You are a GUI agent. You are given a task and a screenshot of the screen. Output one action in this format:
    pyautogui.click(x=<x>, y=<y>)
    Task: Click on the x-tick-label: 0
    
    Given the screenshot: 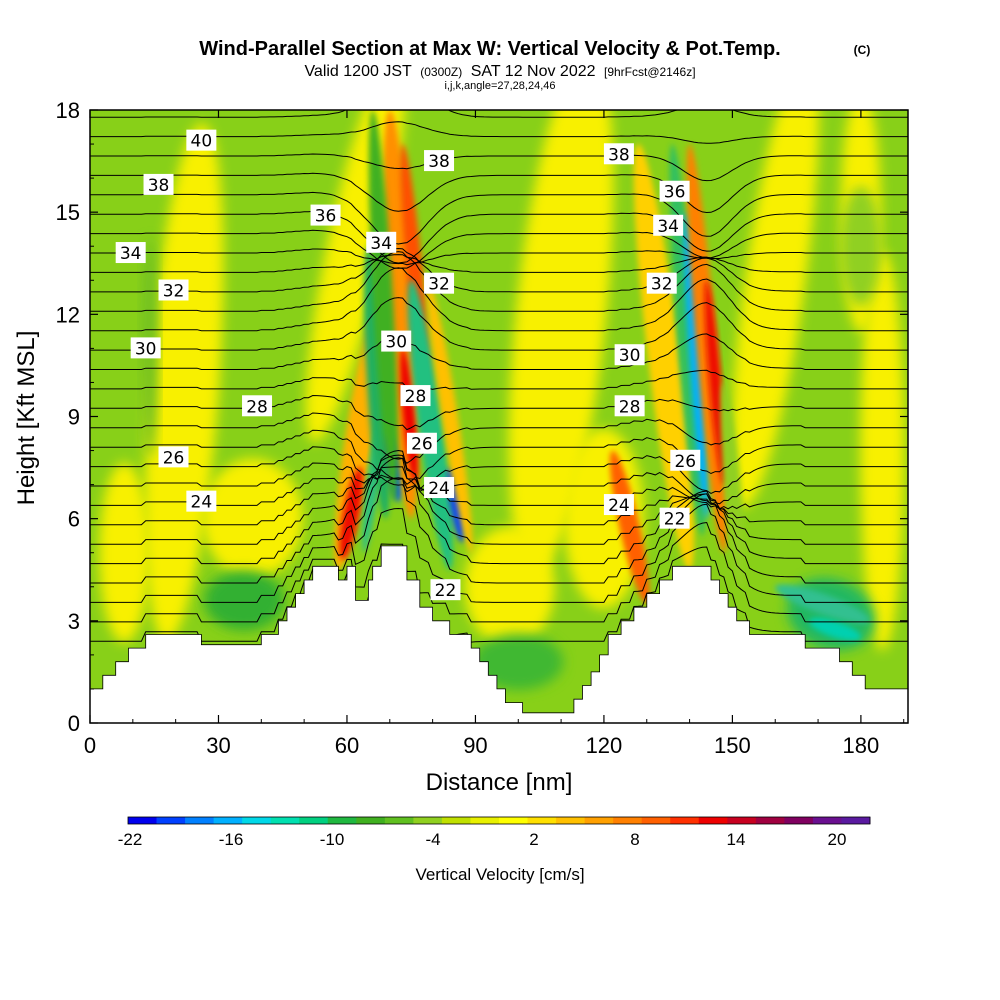 What is the action you would take?
    pyautogui.click(x=90, y=745)
    